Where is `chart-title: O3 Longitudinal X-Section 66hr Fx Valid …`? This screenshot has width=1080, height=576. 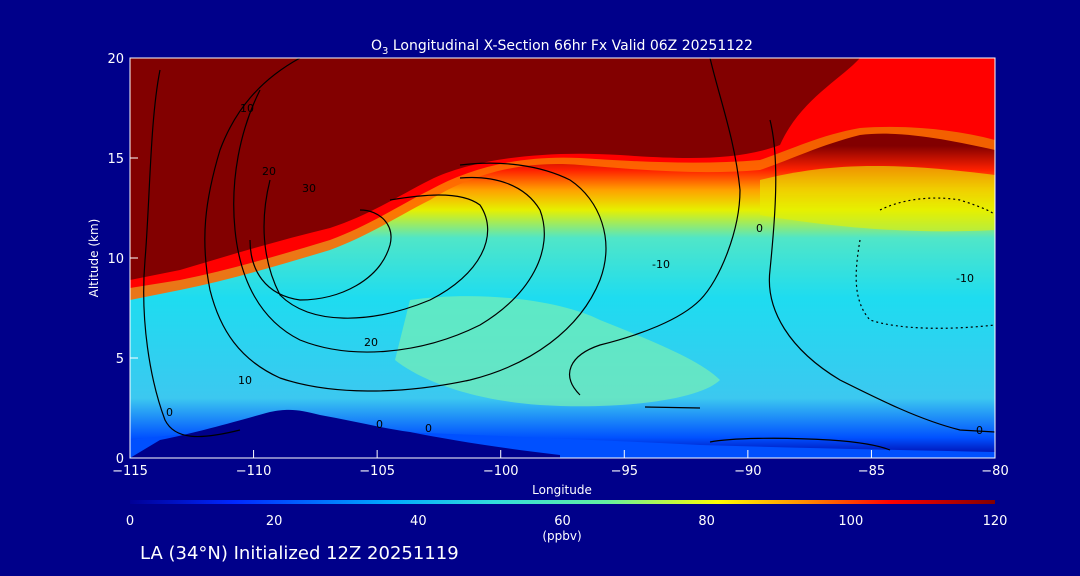
chart-title: O3 Longitudinal X-Section 66hr Fx Valid … is located at coordinates (562, 47).